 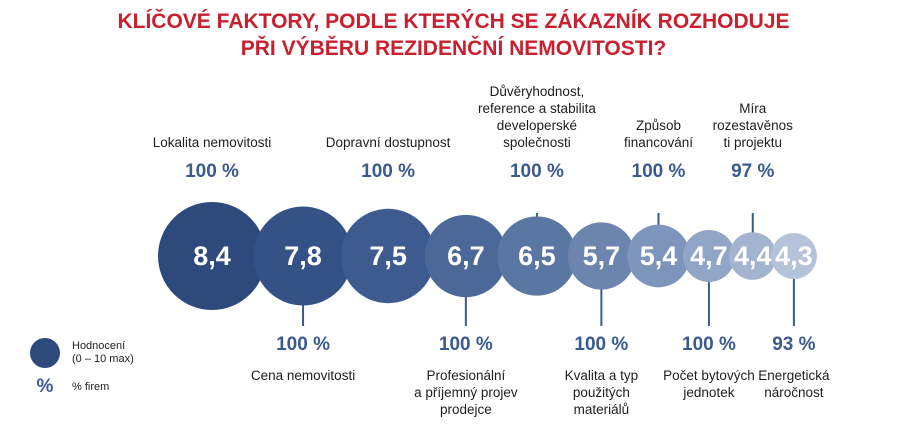 I want to click on legend-percent: % % firem, so click(x=82, y=387).